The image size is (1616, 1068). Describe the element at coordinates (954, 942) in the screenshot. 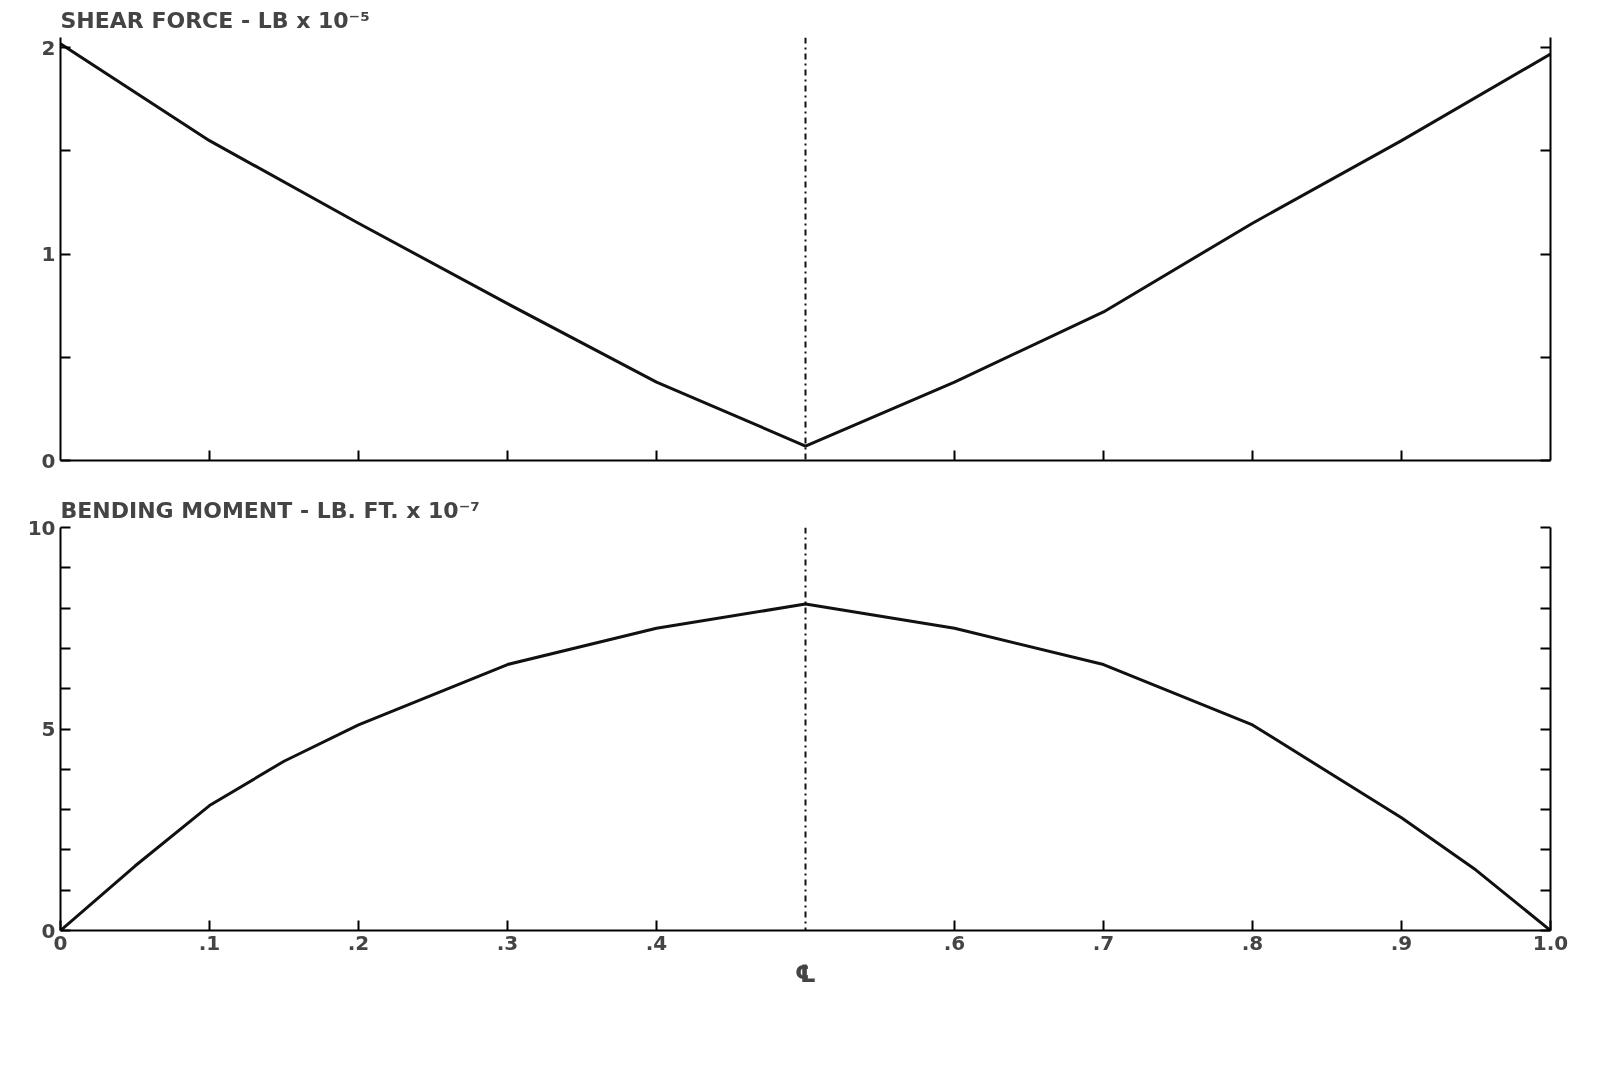

I see `x-tick-label: .6` at that location.